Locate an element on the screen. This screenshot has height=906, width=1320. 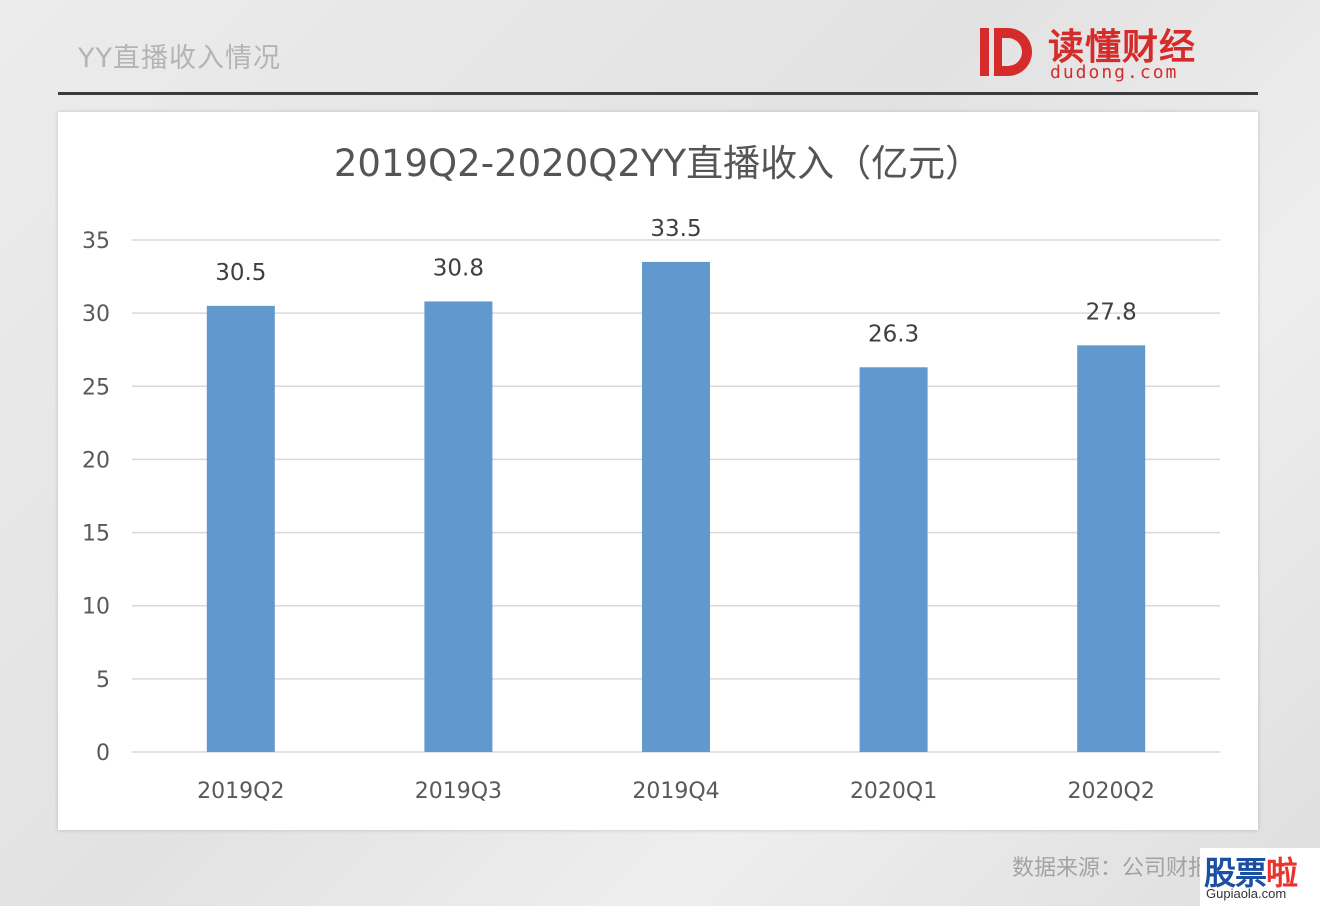
y-tick-label: 15 is located at coordinates (96, 534).